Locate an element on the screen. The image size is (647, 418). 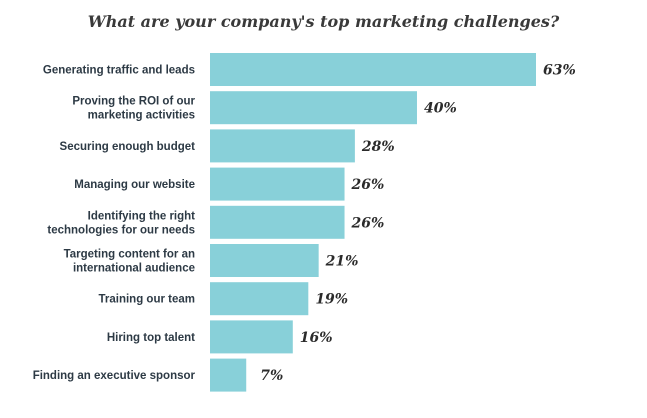
value-label-1: 40% is located at coordinates (440, 109).